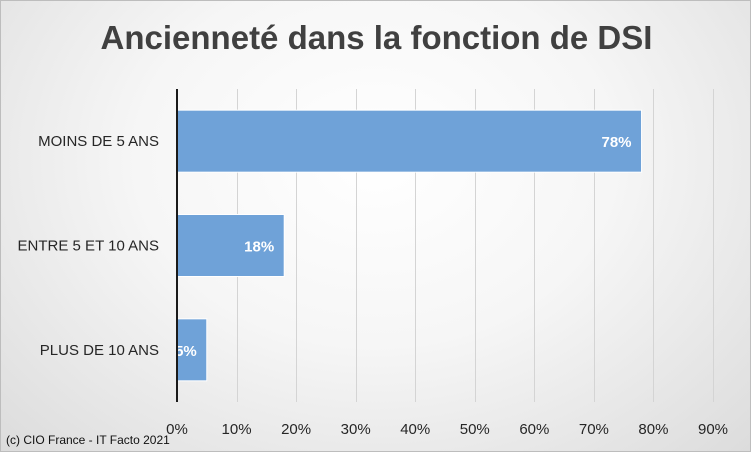  Describe the element at coordinates (259, 247) in the screenshot. I see `data-label: 18%` at that location.